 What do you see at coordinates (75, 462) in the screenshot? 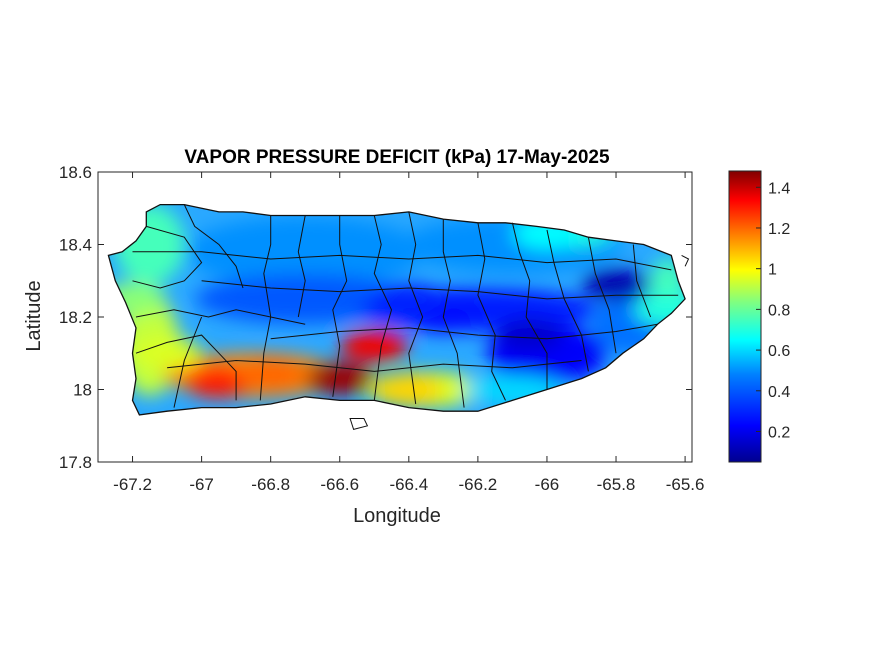
I see `y-tick-label: 17.8` at bounding box center [75, 462].